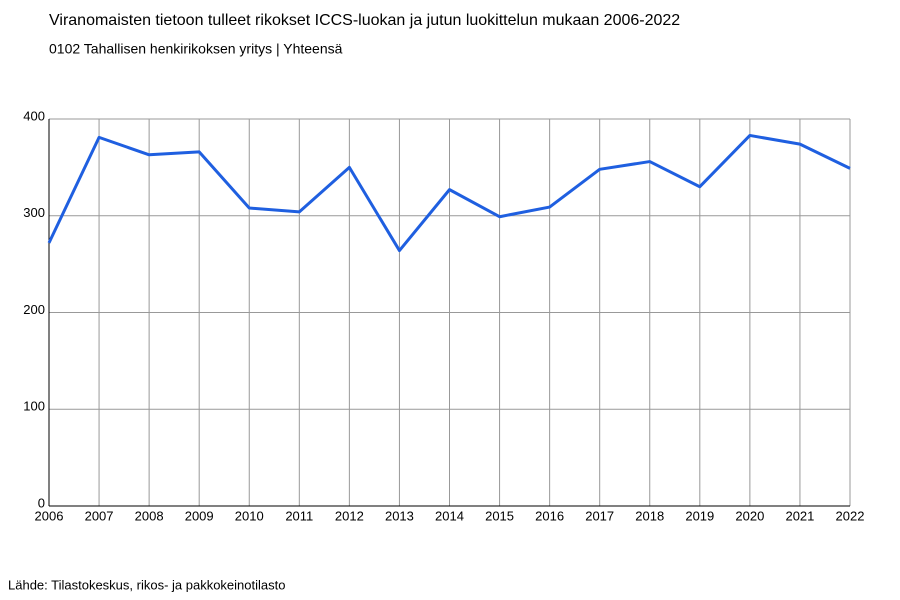 This screenshot has height=600, width=900. I want to click on x-tick-label: 2020, so click(749, 515).